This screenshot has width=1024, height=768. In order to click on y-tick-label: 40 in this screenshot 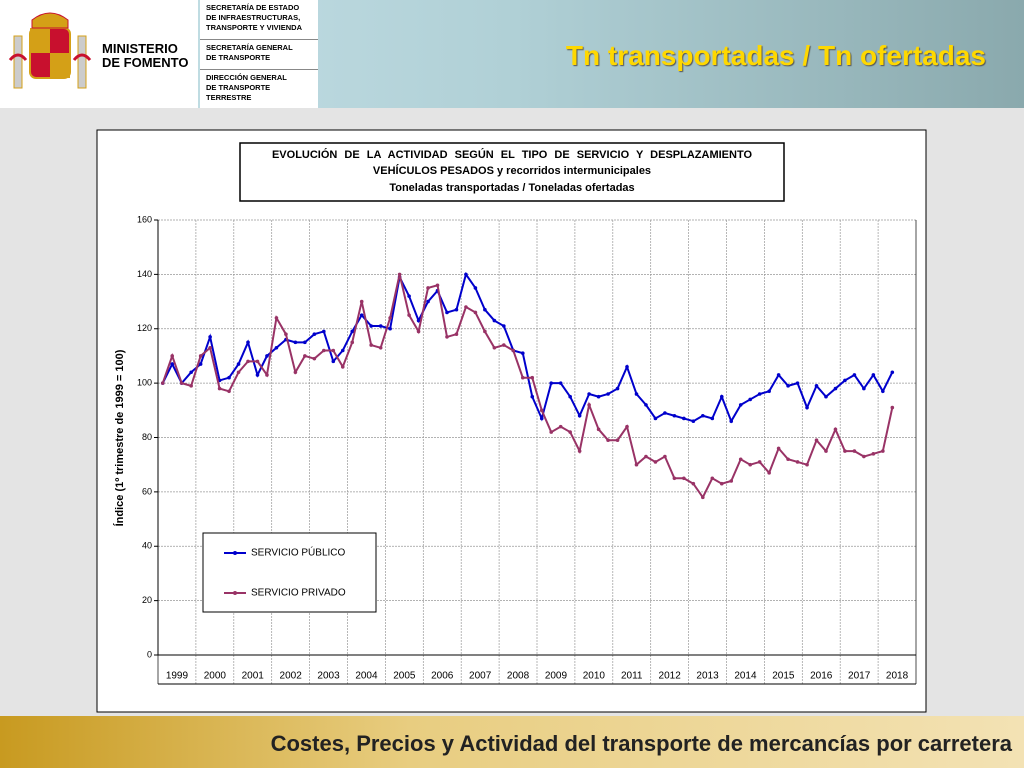, I will do `click(147, 546)`.